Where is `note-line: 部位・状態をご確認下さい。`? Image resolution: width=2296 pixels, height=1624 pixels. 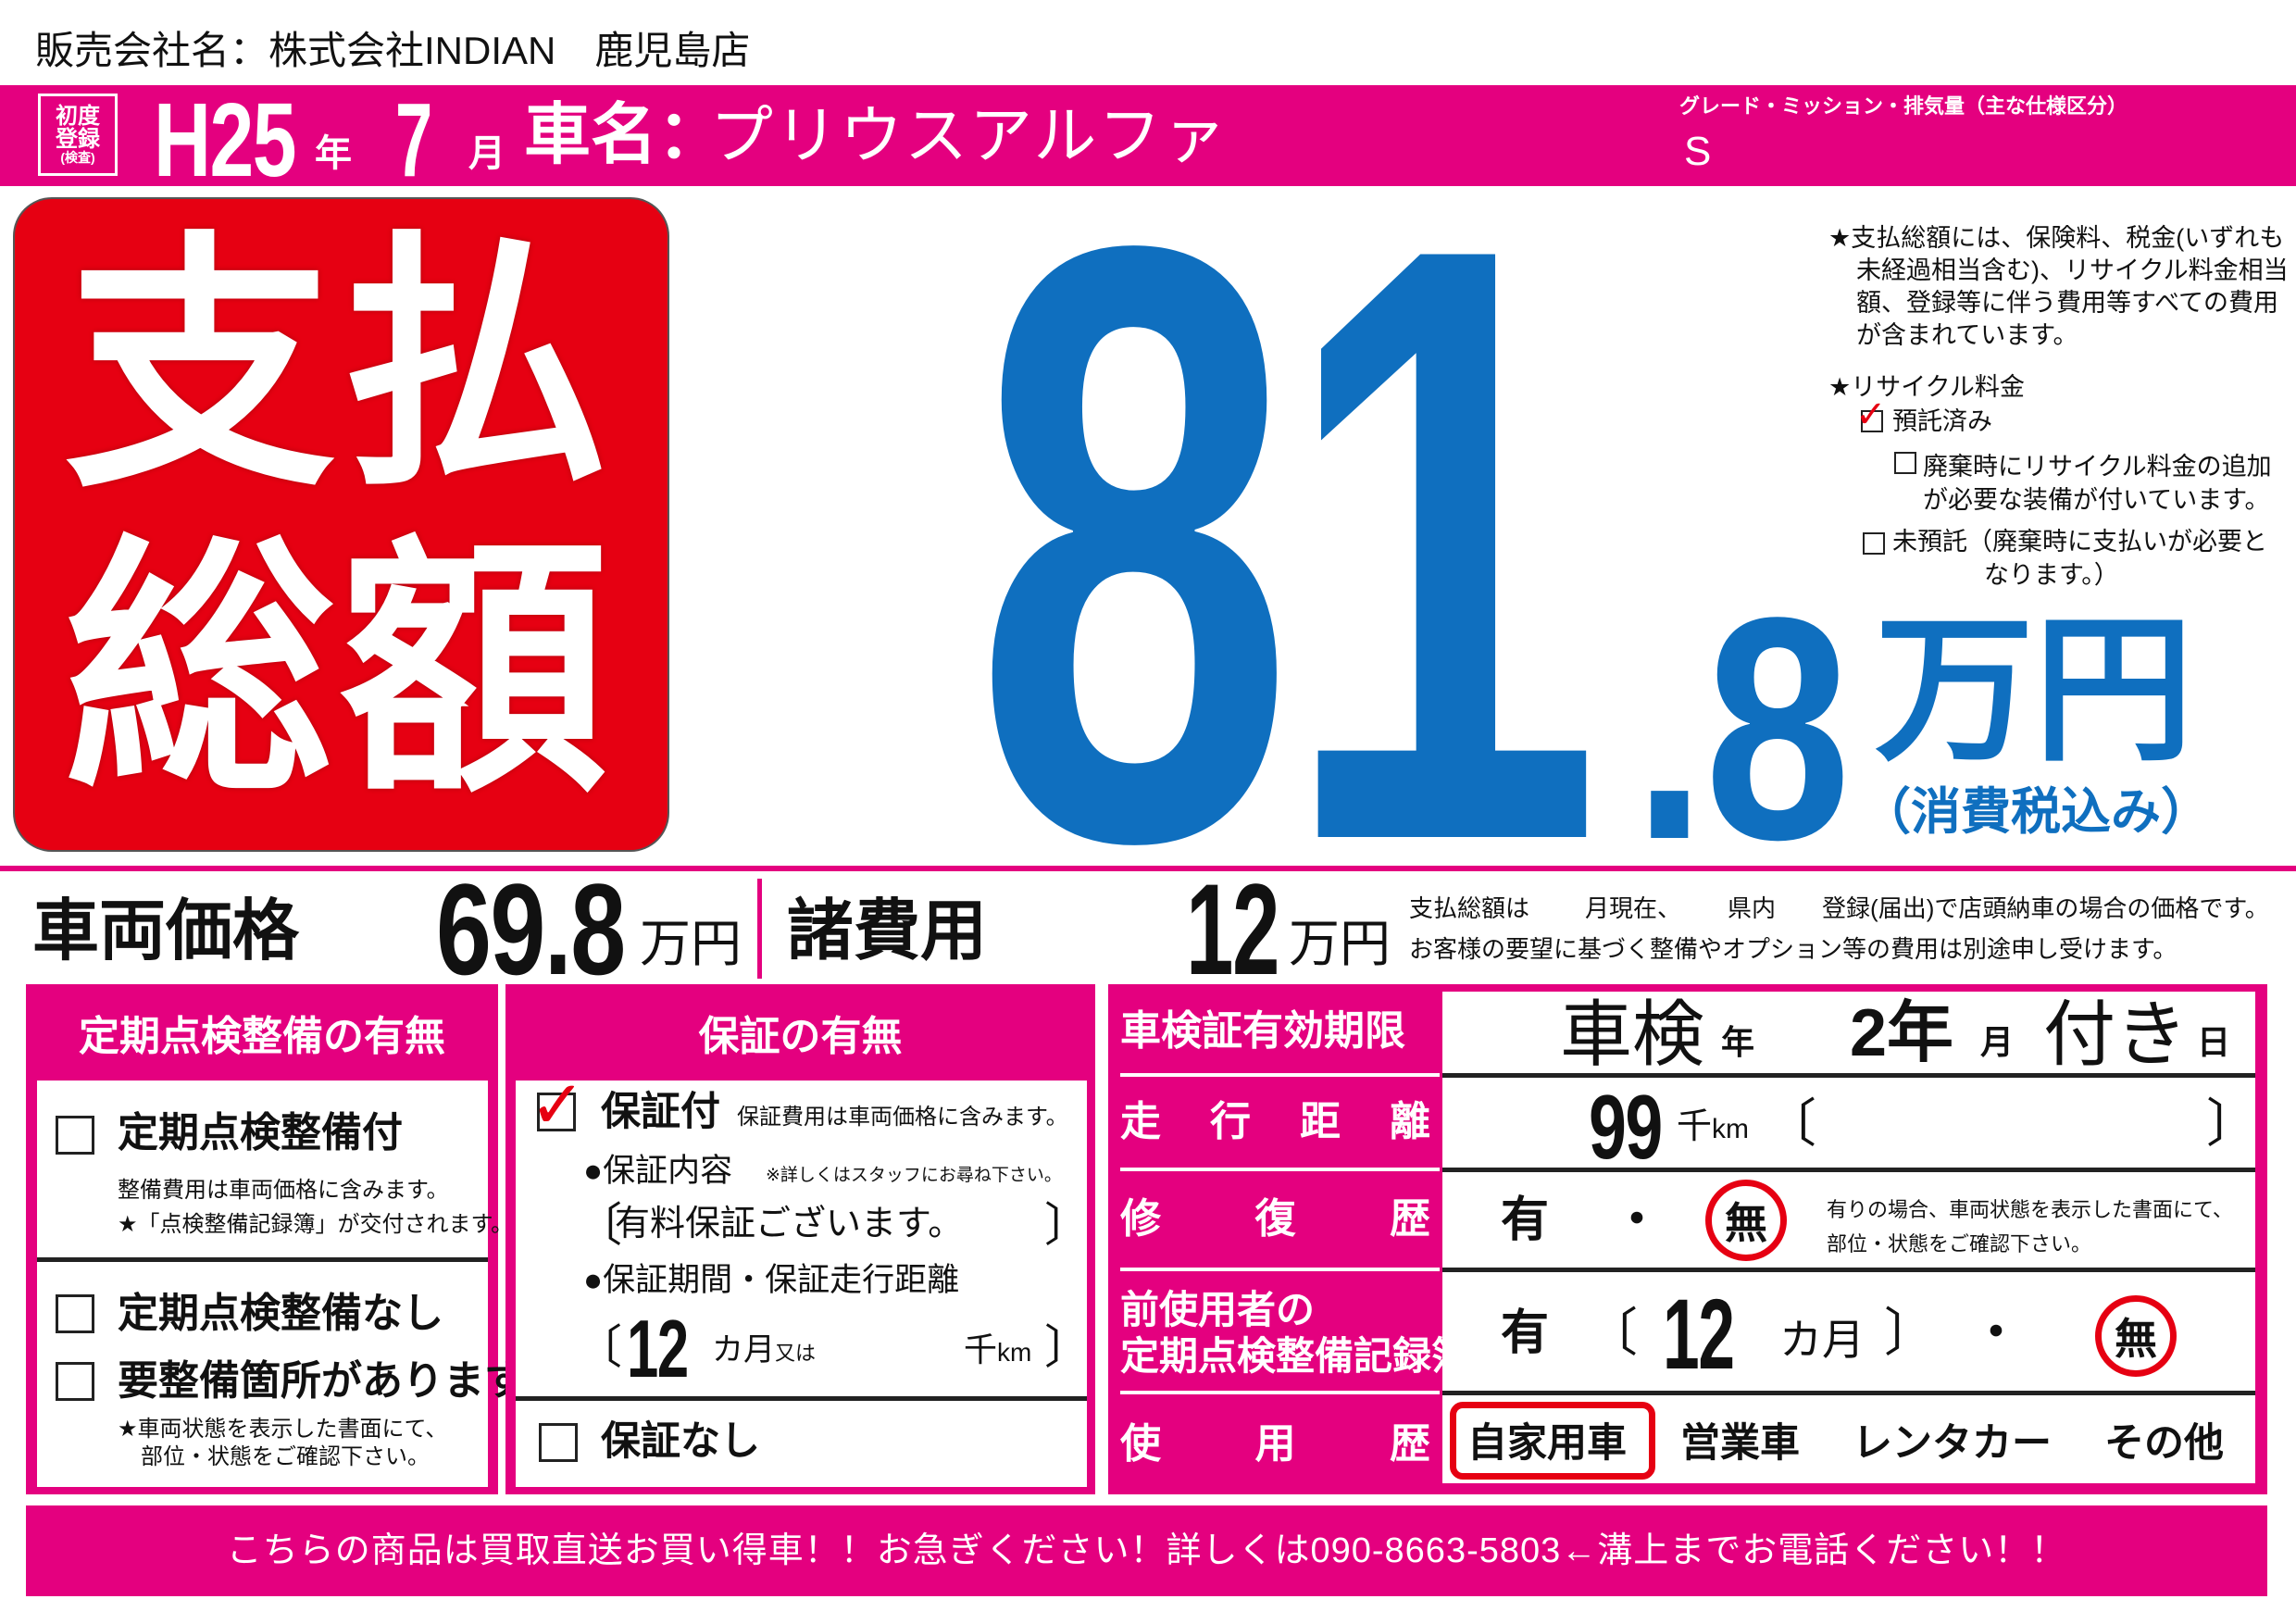 note-line: 部位・状態をご確認下さい。 is located at coordinates (1959, 1243).